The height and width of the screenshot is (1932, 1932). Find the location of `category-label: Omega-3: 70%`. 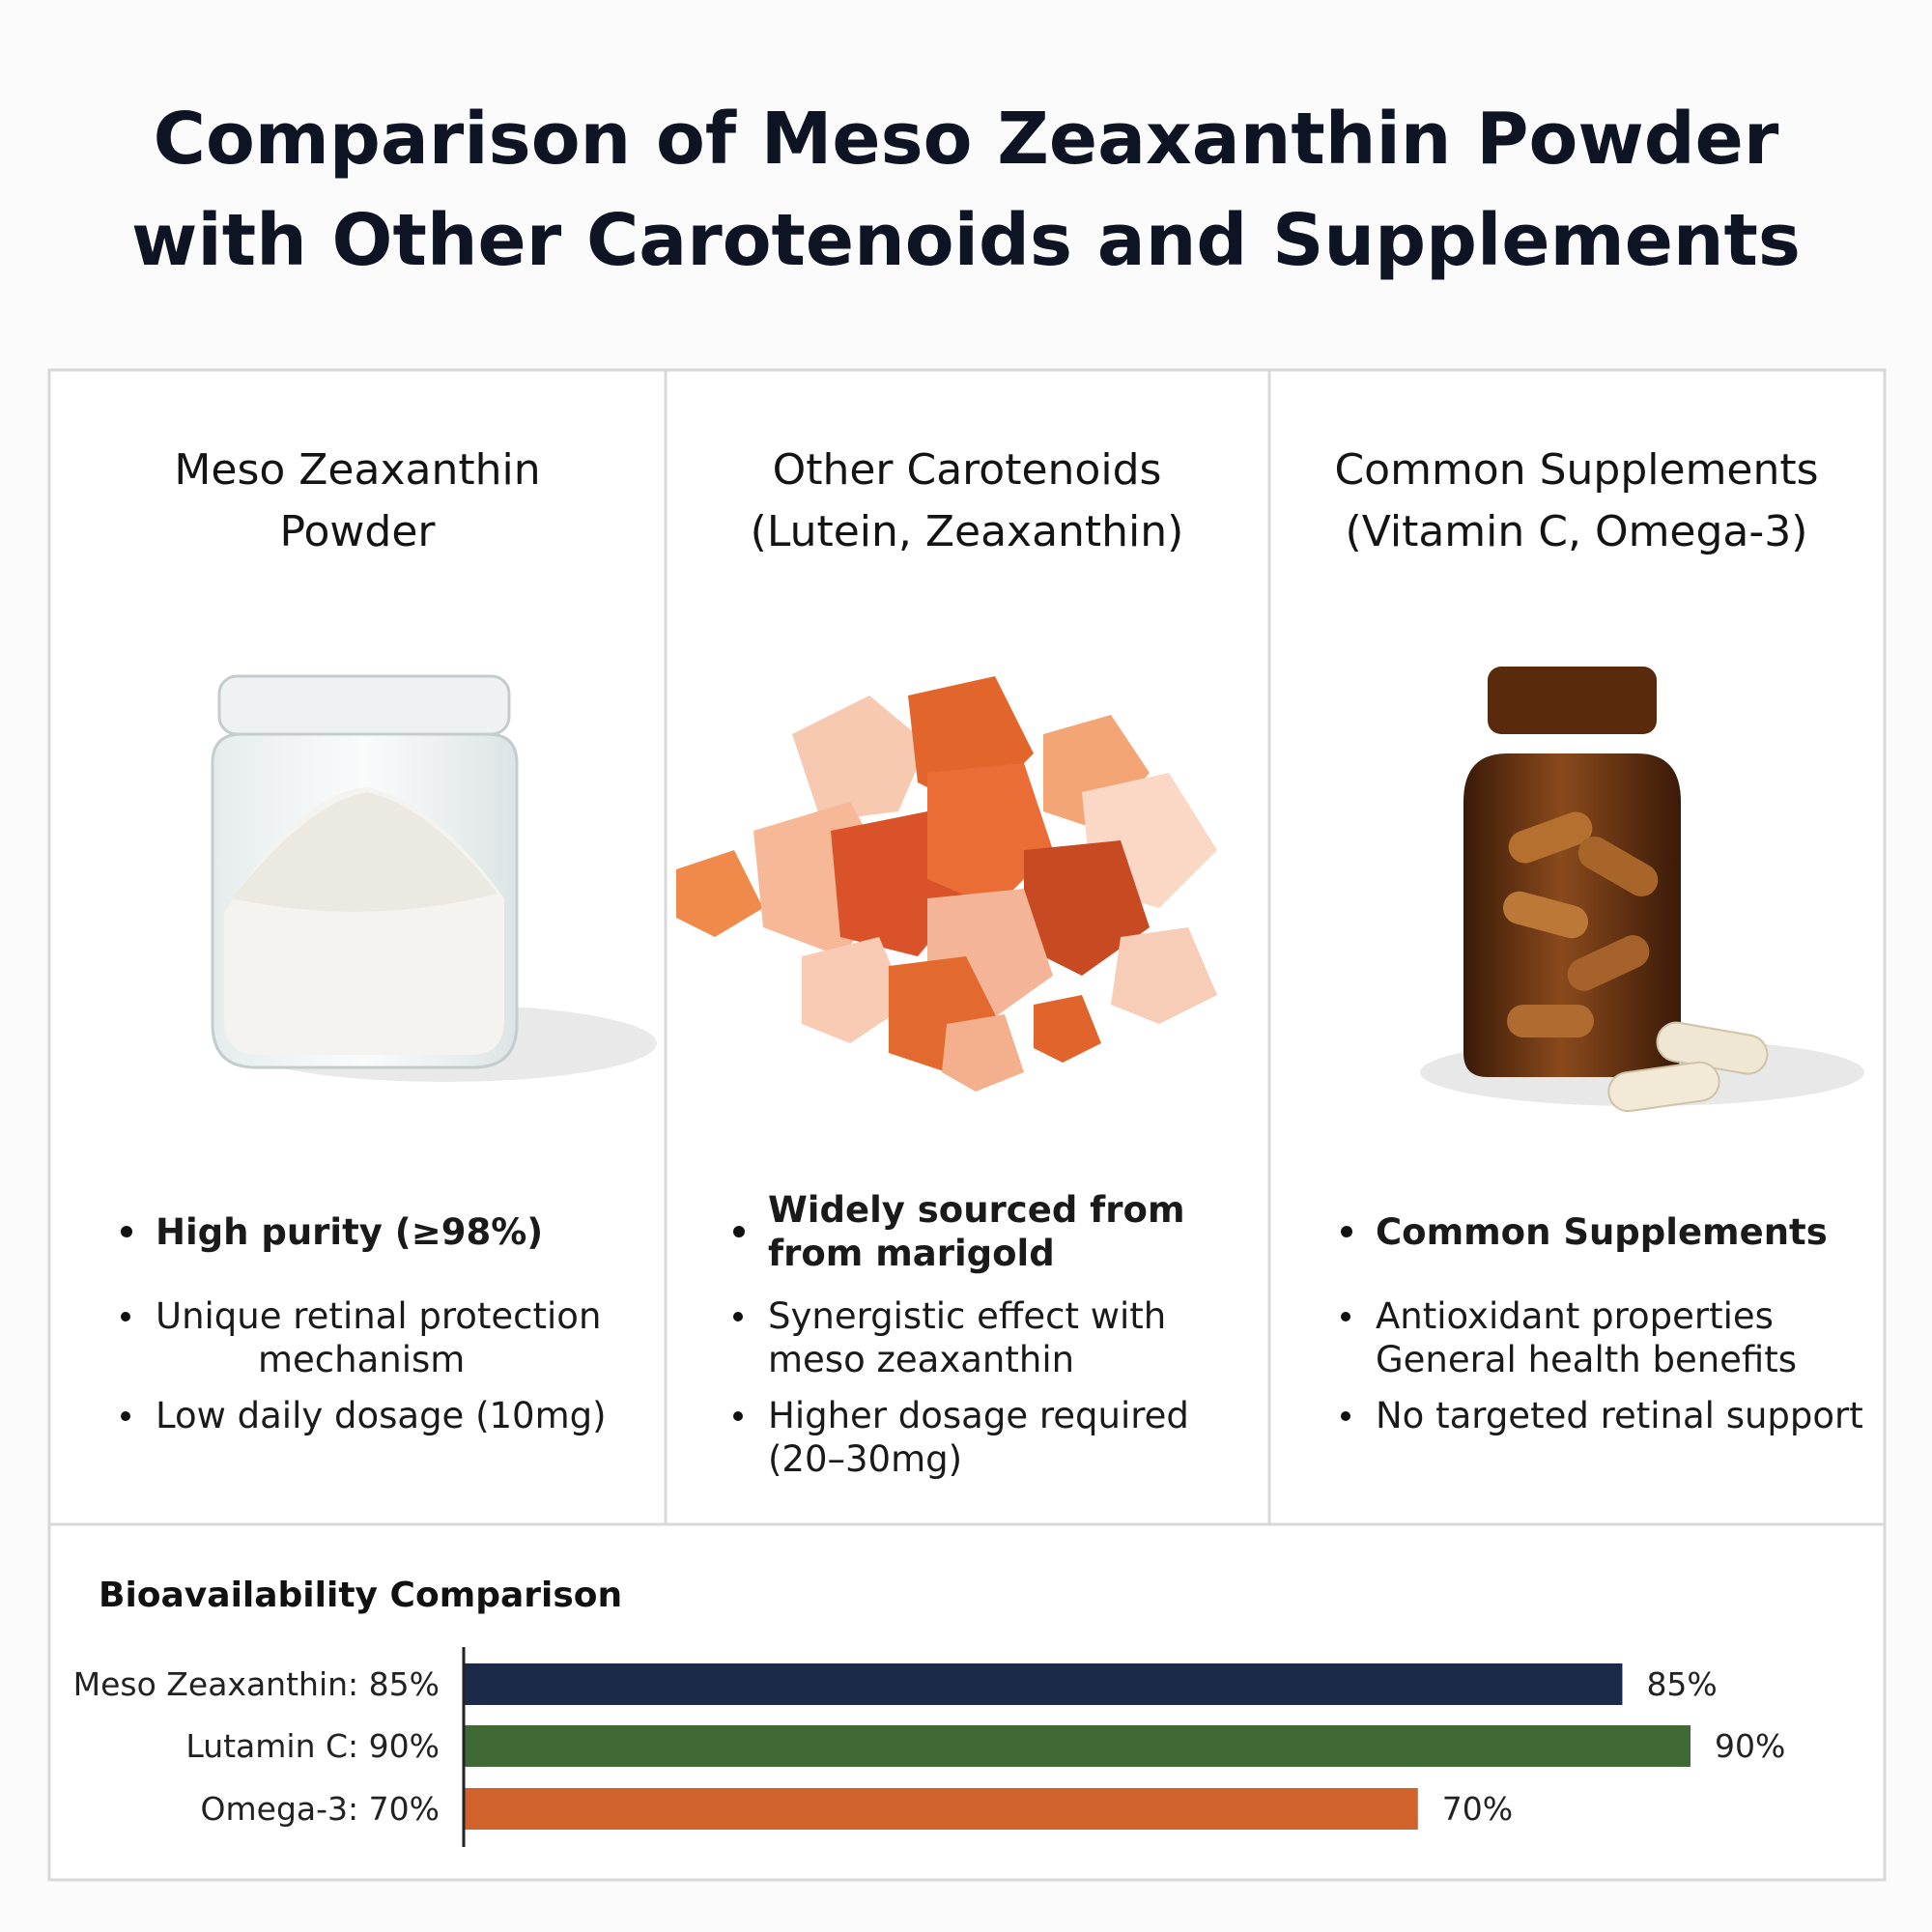

category-label: Omega-3: 70% is located at coordinates (320, 1809).